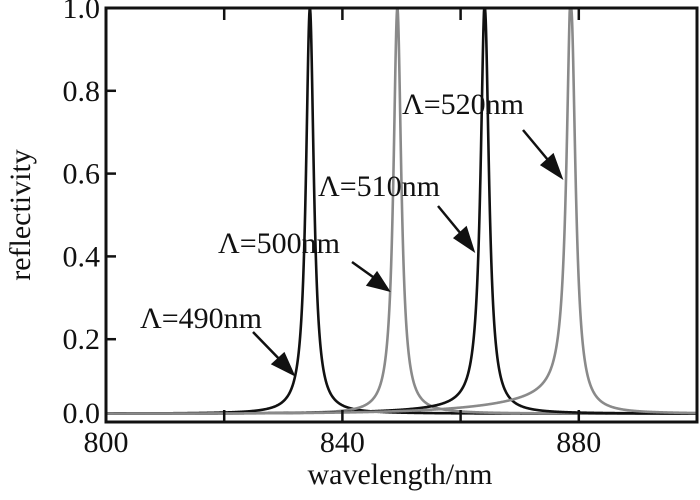 The image size is (700, 500). I want to click on x-tick-label: 840, so click(342, 442).